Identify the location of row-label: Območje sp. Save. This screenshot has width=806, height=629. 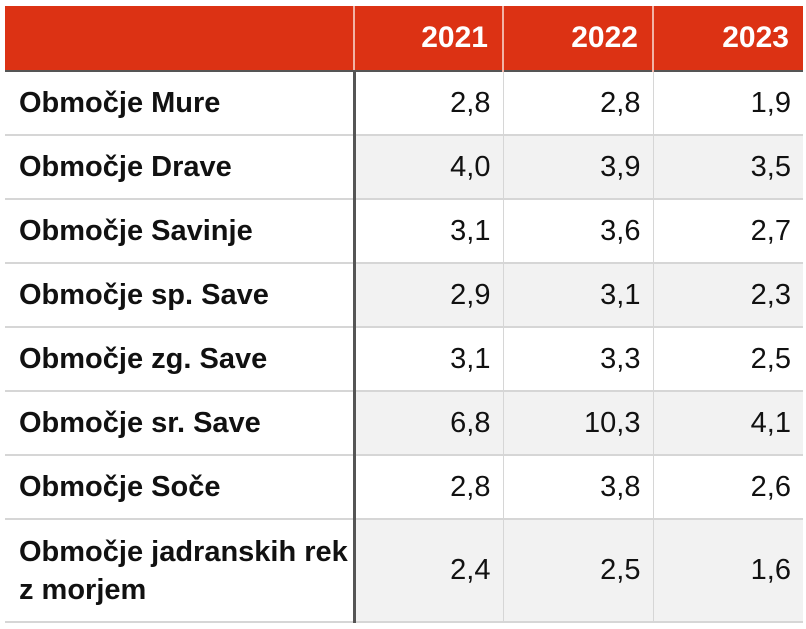
(180, 295).